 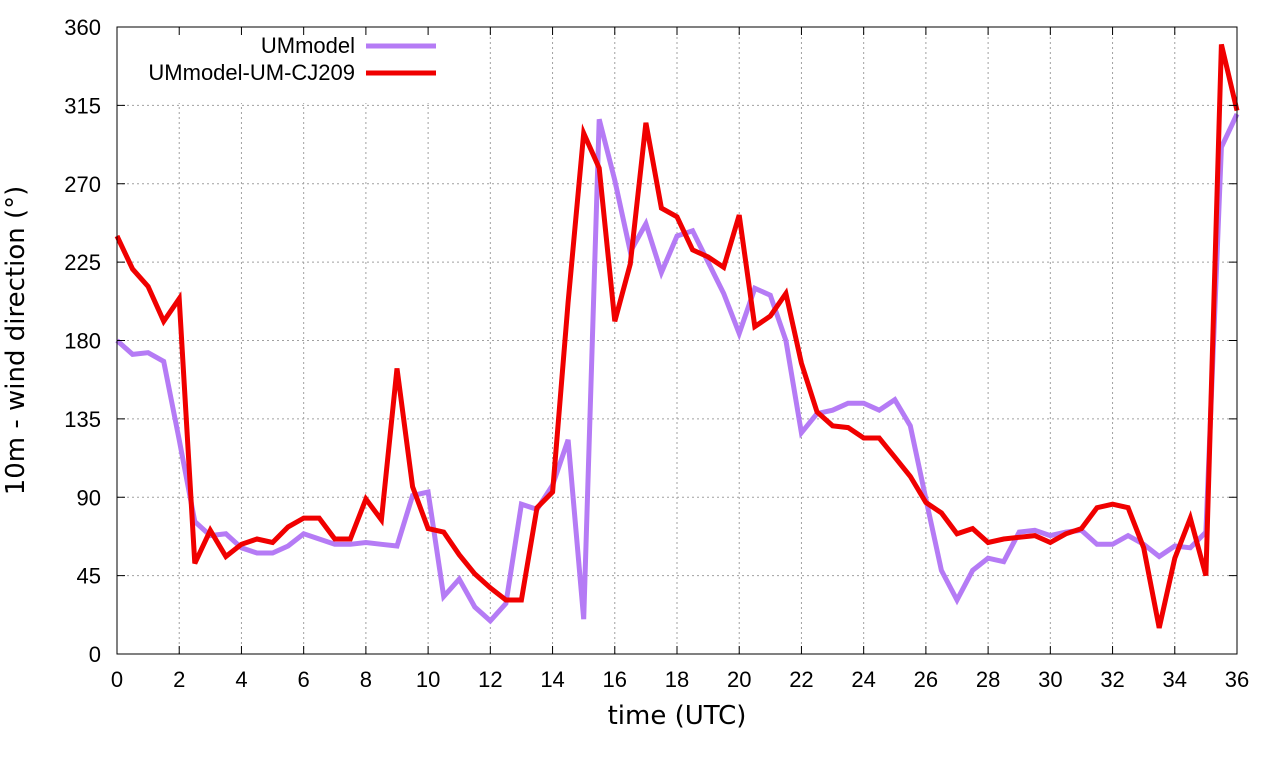 I want to click on y-axis-title: 10m - wind direction (°), so click(x=16, y=341).